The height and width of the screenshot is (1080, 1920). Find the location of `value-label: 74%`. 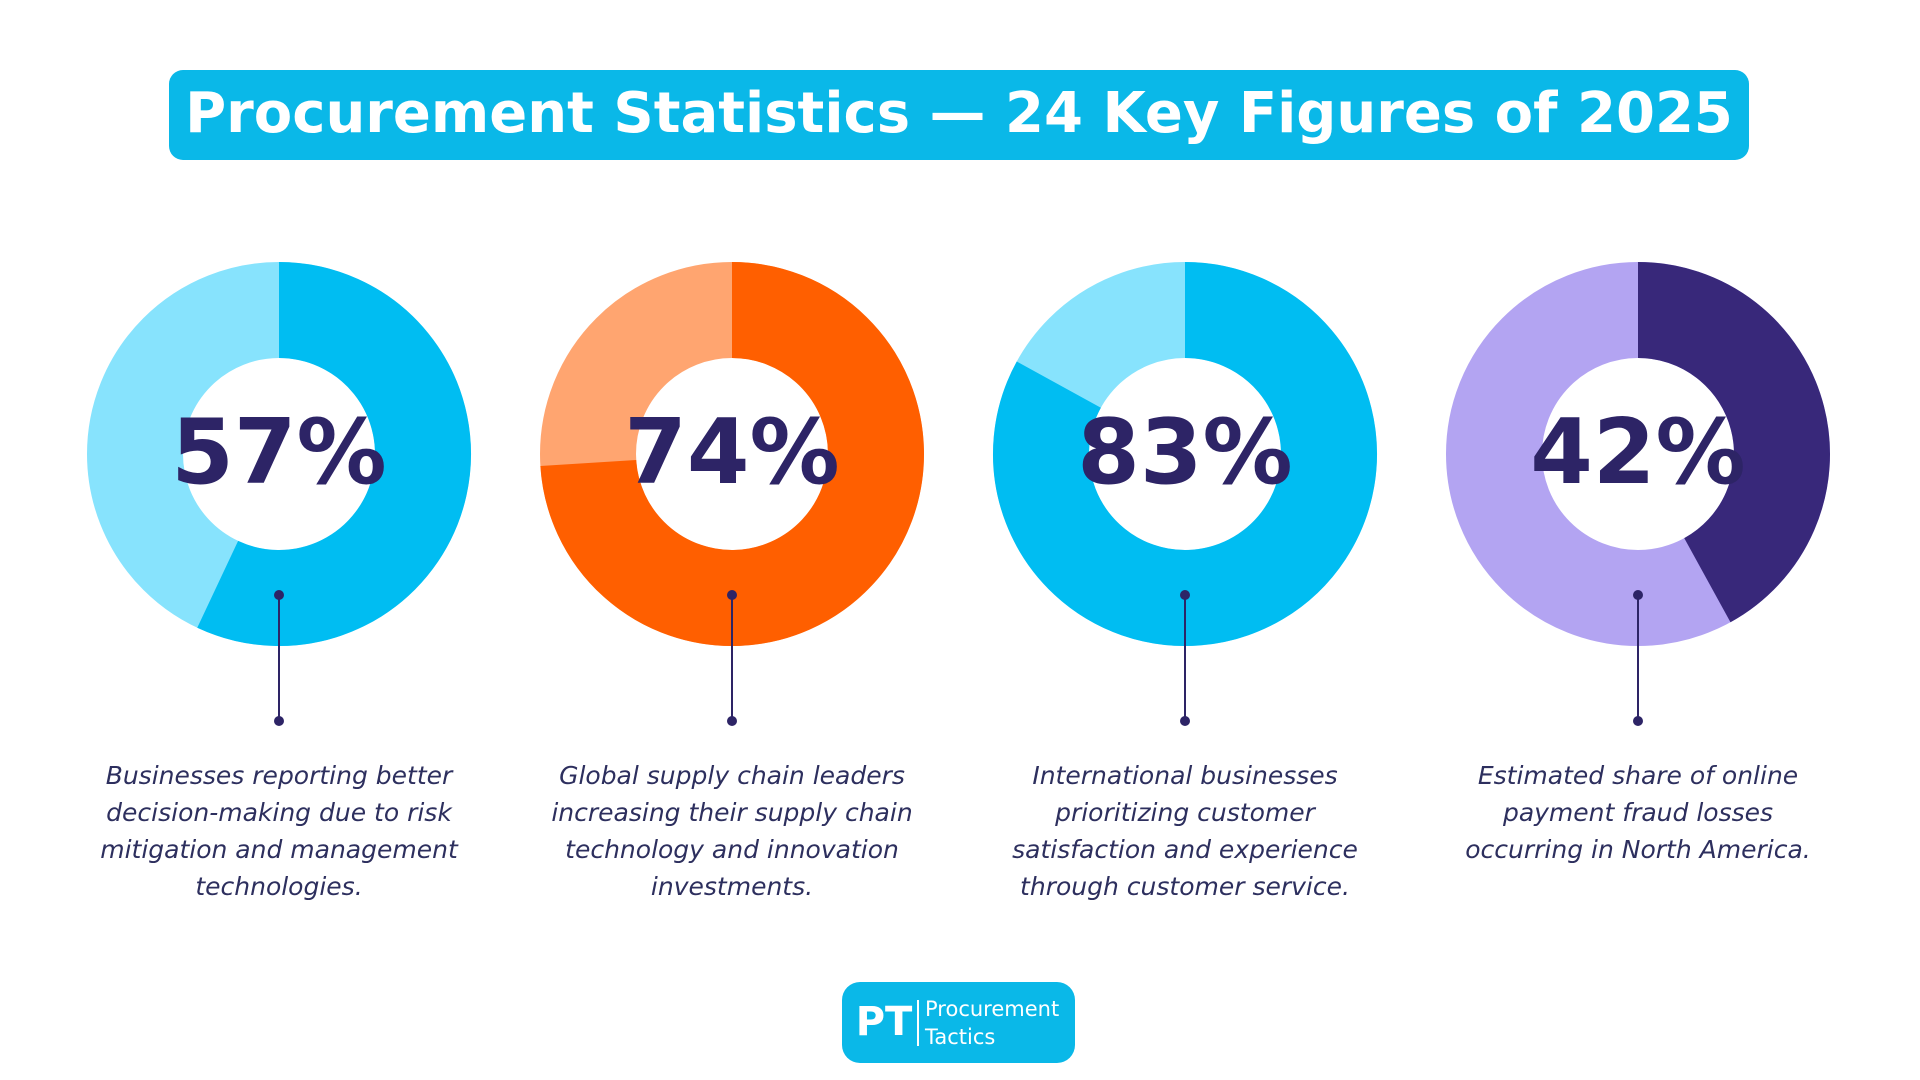

value-label: 74% is located at coordinates (731, 452).